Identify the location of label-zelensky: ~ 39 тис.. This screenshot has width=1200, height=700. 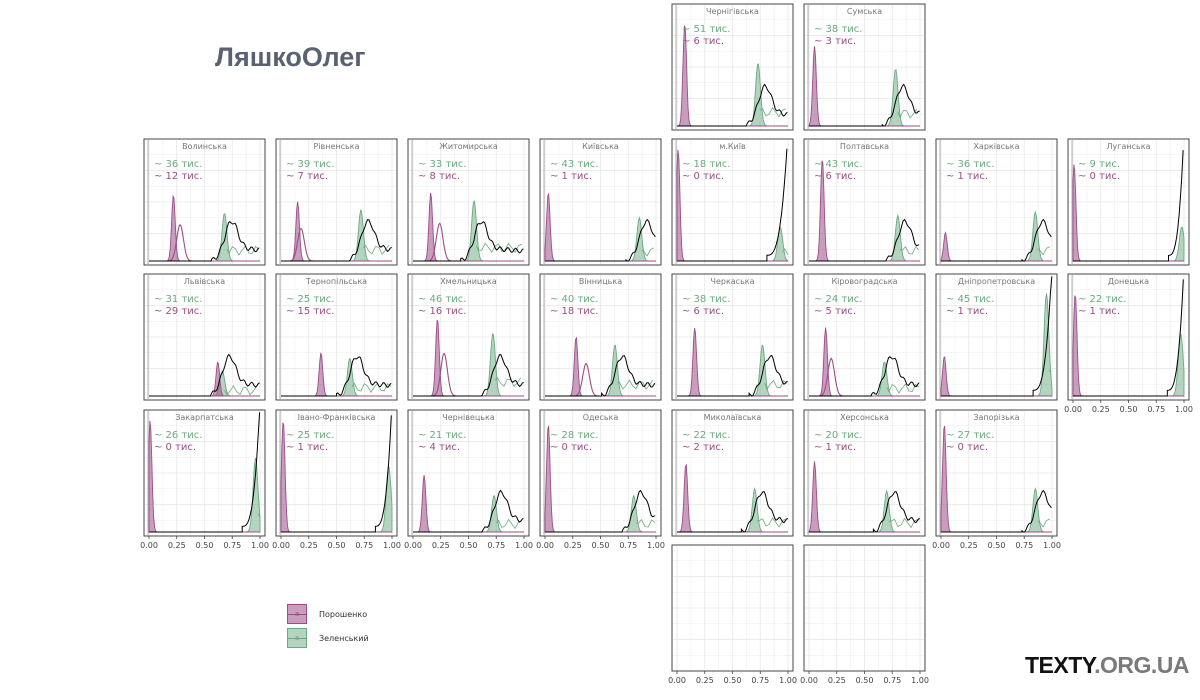
(310, 164).